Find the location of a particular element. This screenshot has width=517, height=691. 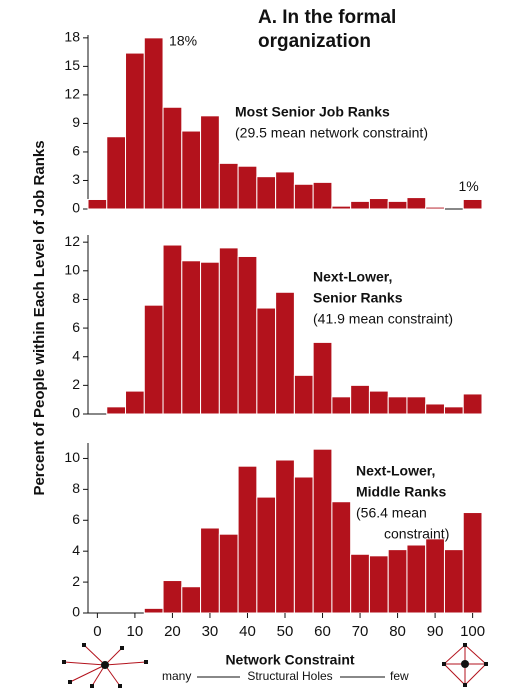

annotation: (29.5 mean network constraint) is located at coordinates (331, 133).